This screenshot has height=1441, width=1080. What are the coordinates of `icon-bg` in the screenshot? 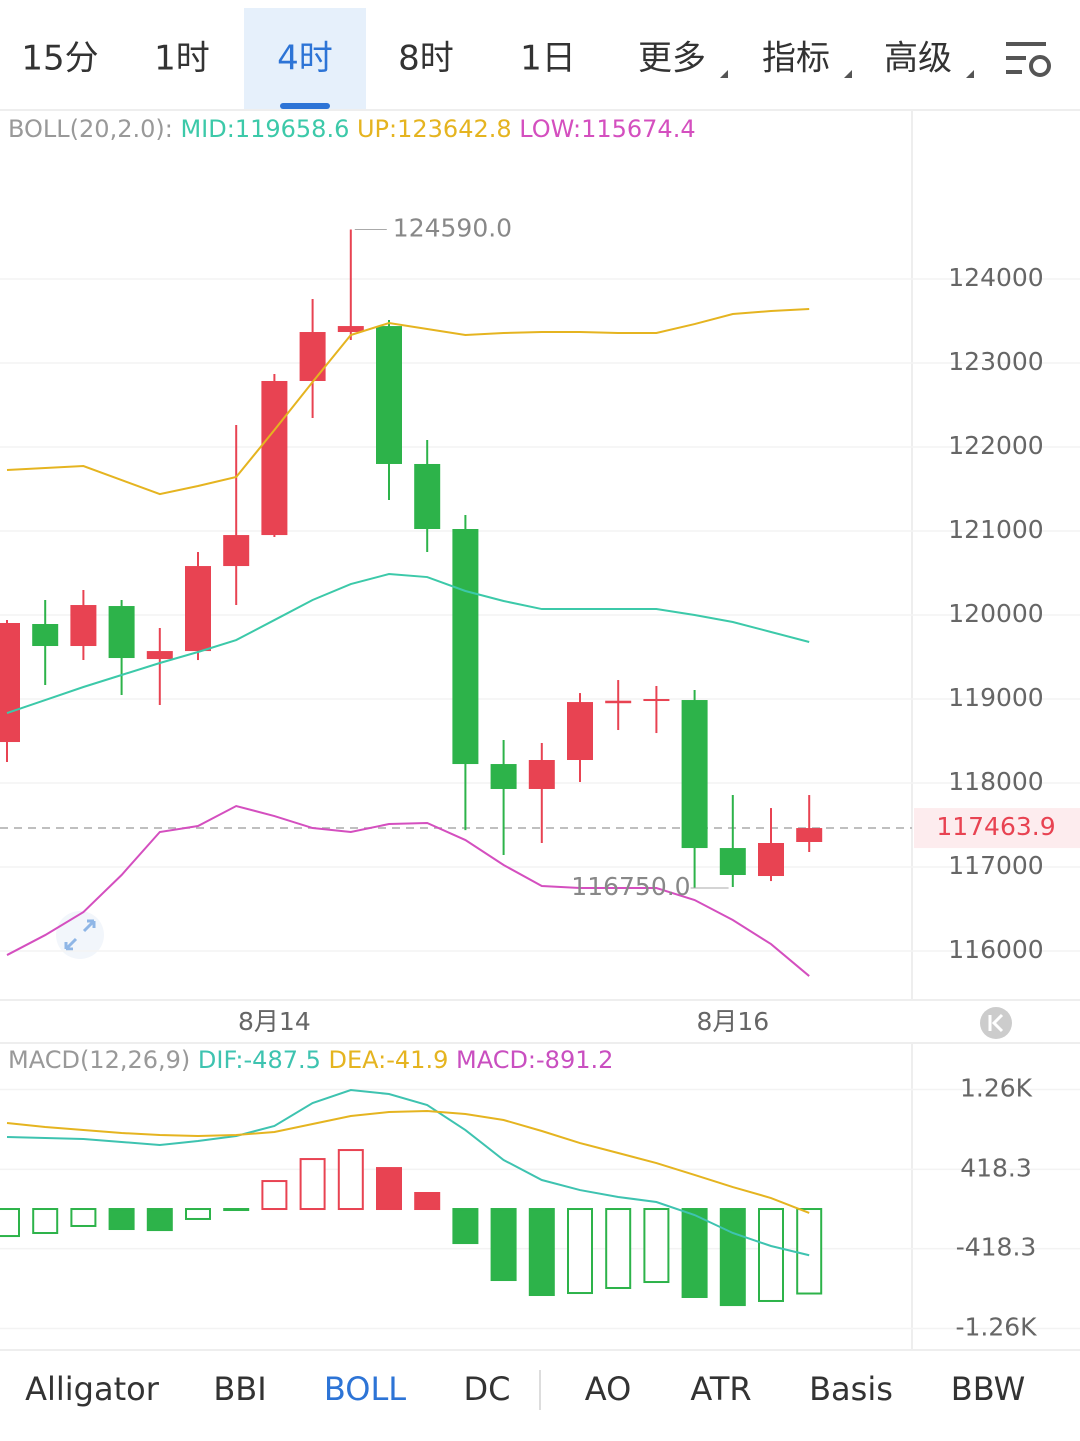 It's located at (80, 935).